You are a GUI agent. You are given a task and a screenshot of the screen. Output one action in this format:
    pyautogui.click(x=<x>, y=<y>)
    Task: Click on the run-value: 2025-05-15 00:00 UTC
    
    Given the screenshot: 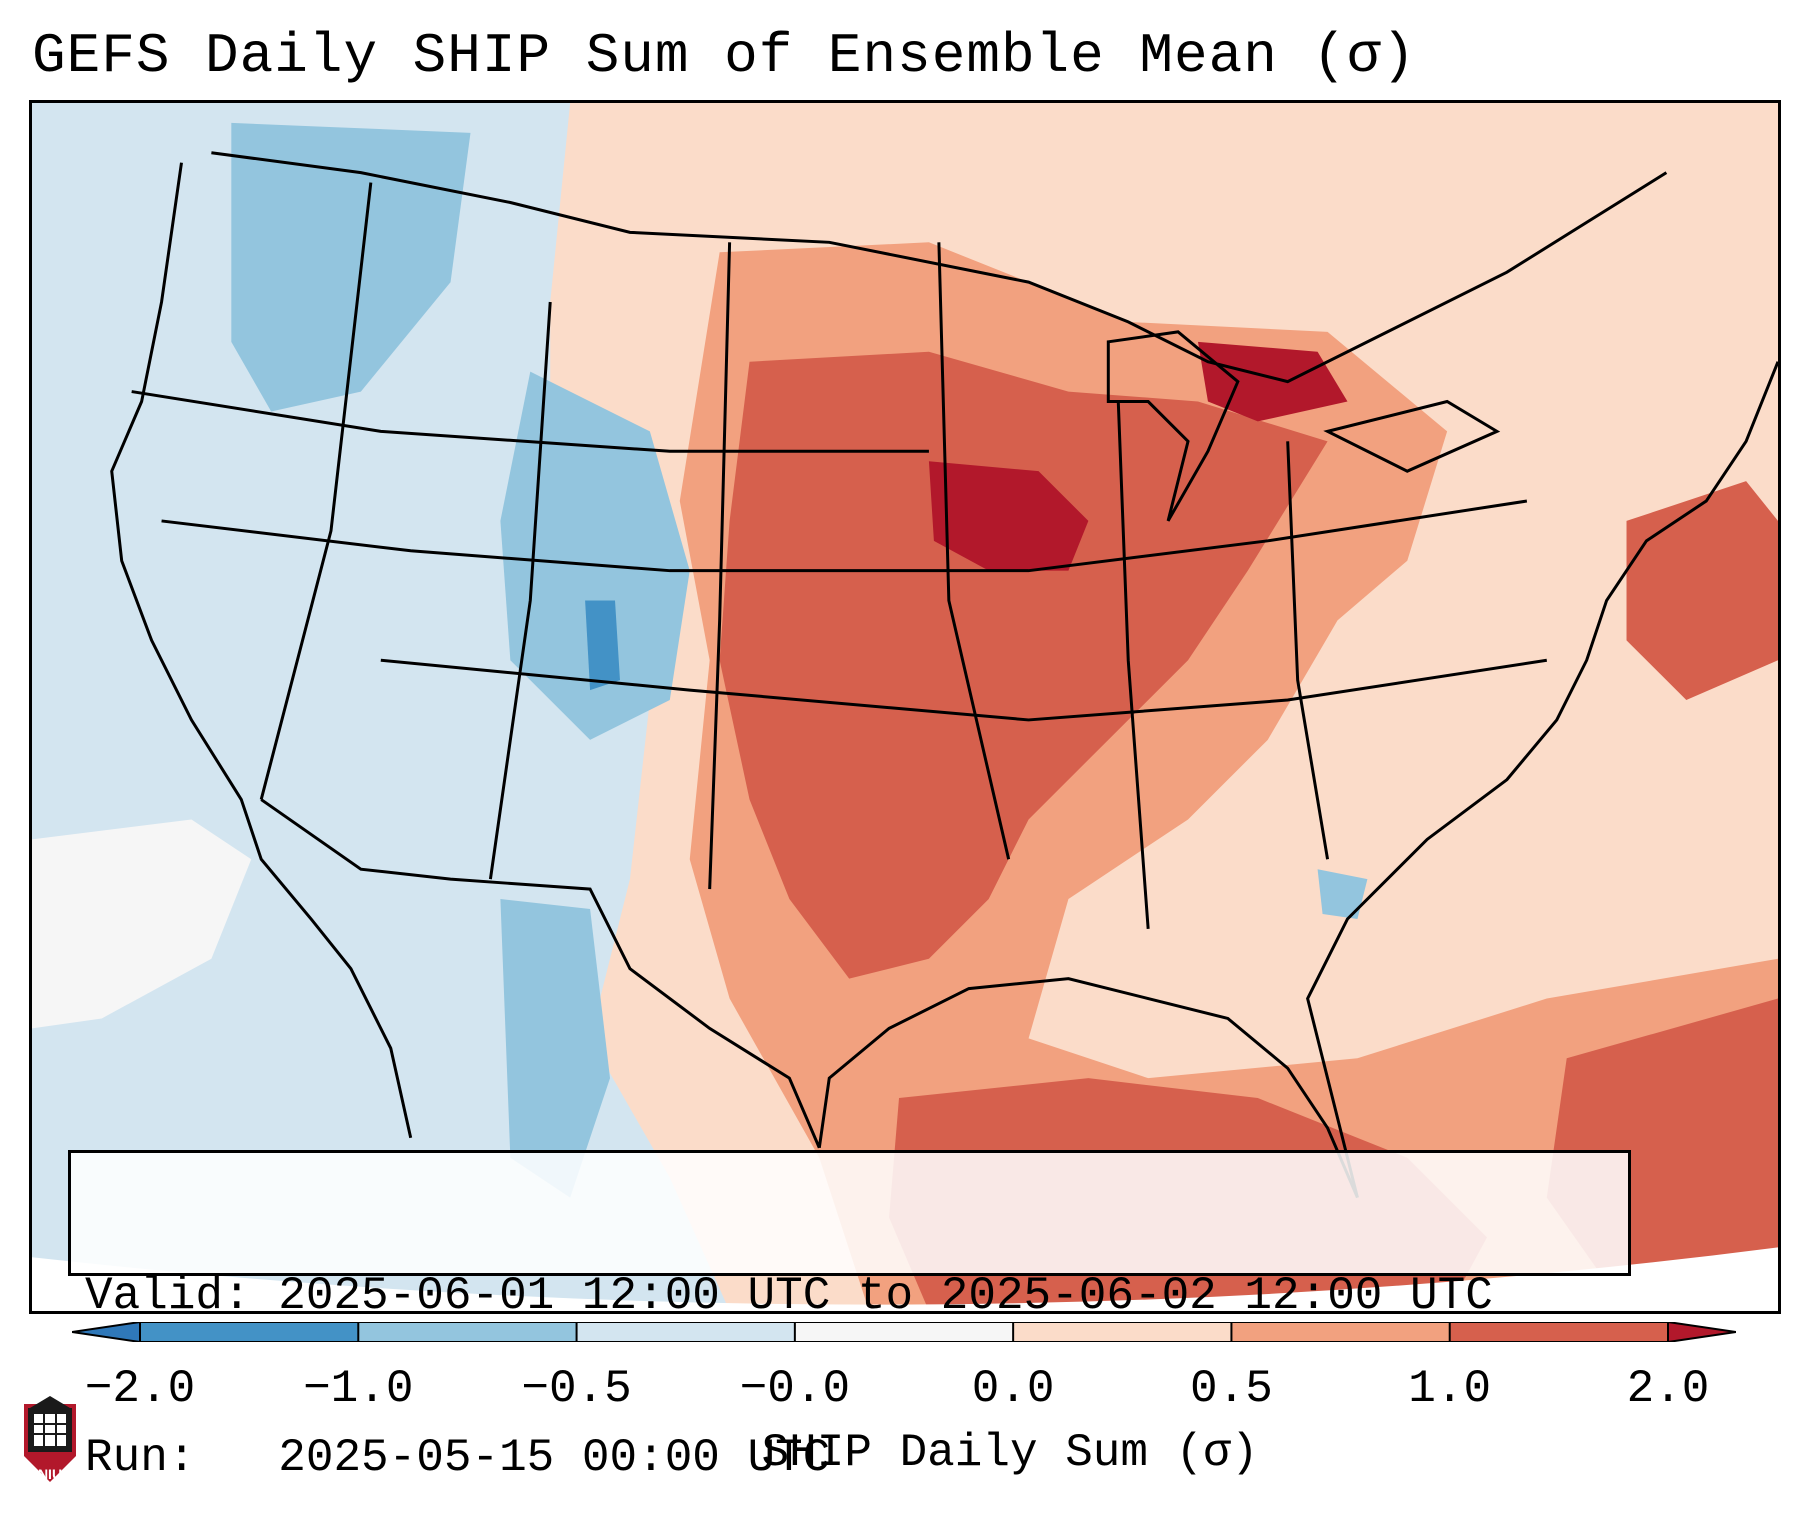 What is the action you would take?
    pyautogui.click(x=554, y=1458)
    